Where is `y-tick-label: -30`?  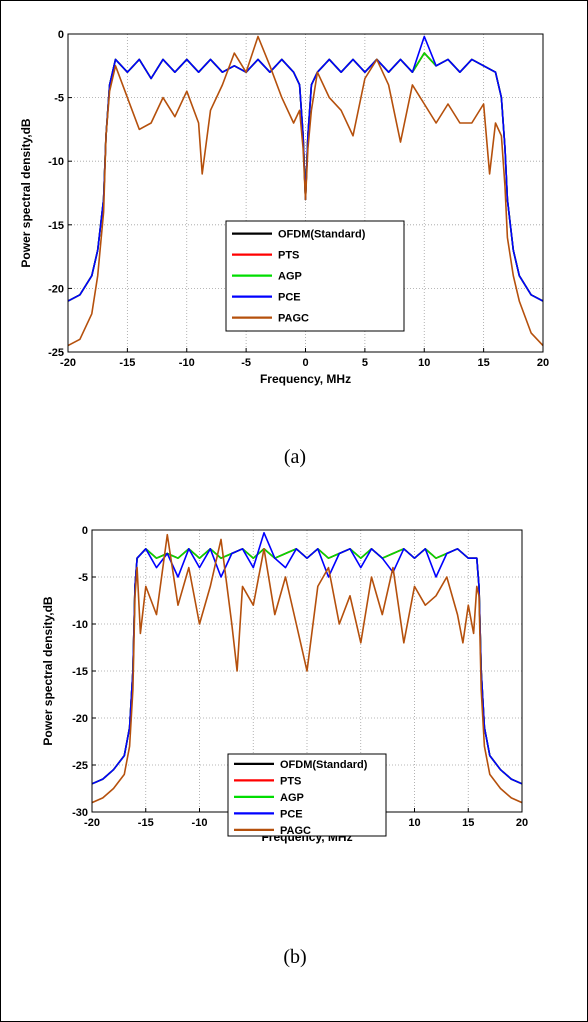
y-tick-label: -30 is located at coordinates (80, 813).